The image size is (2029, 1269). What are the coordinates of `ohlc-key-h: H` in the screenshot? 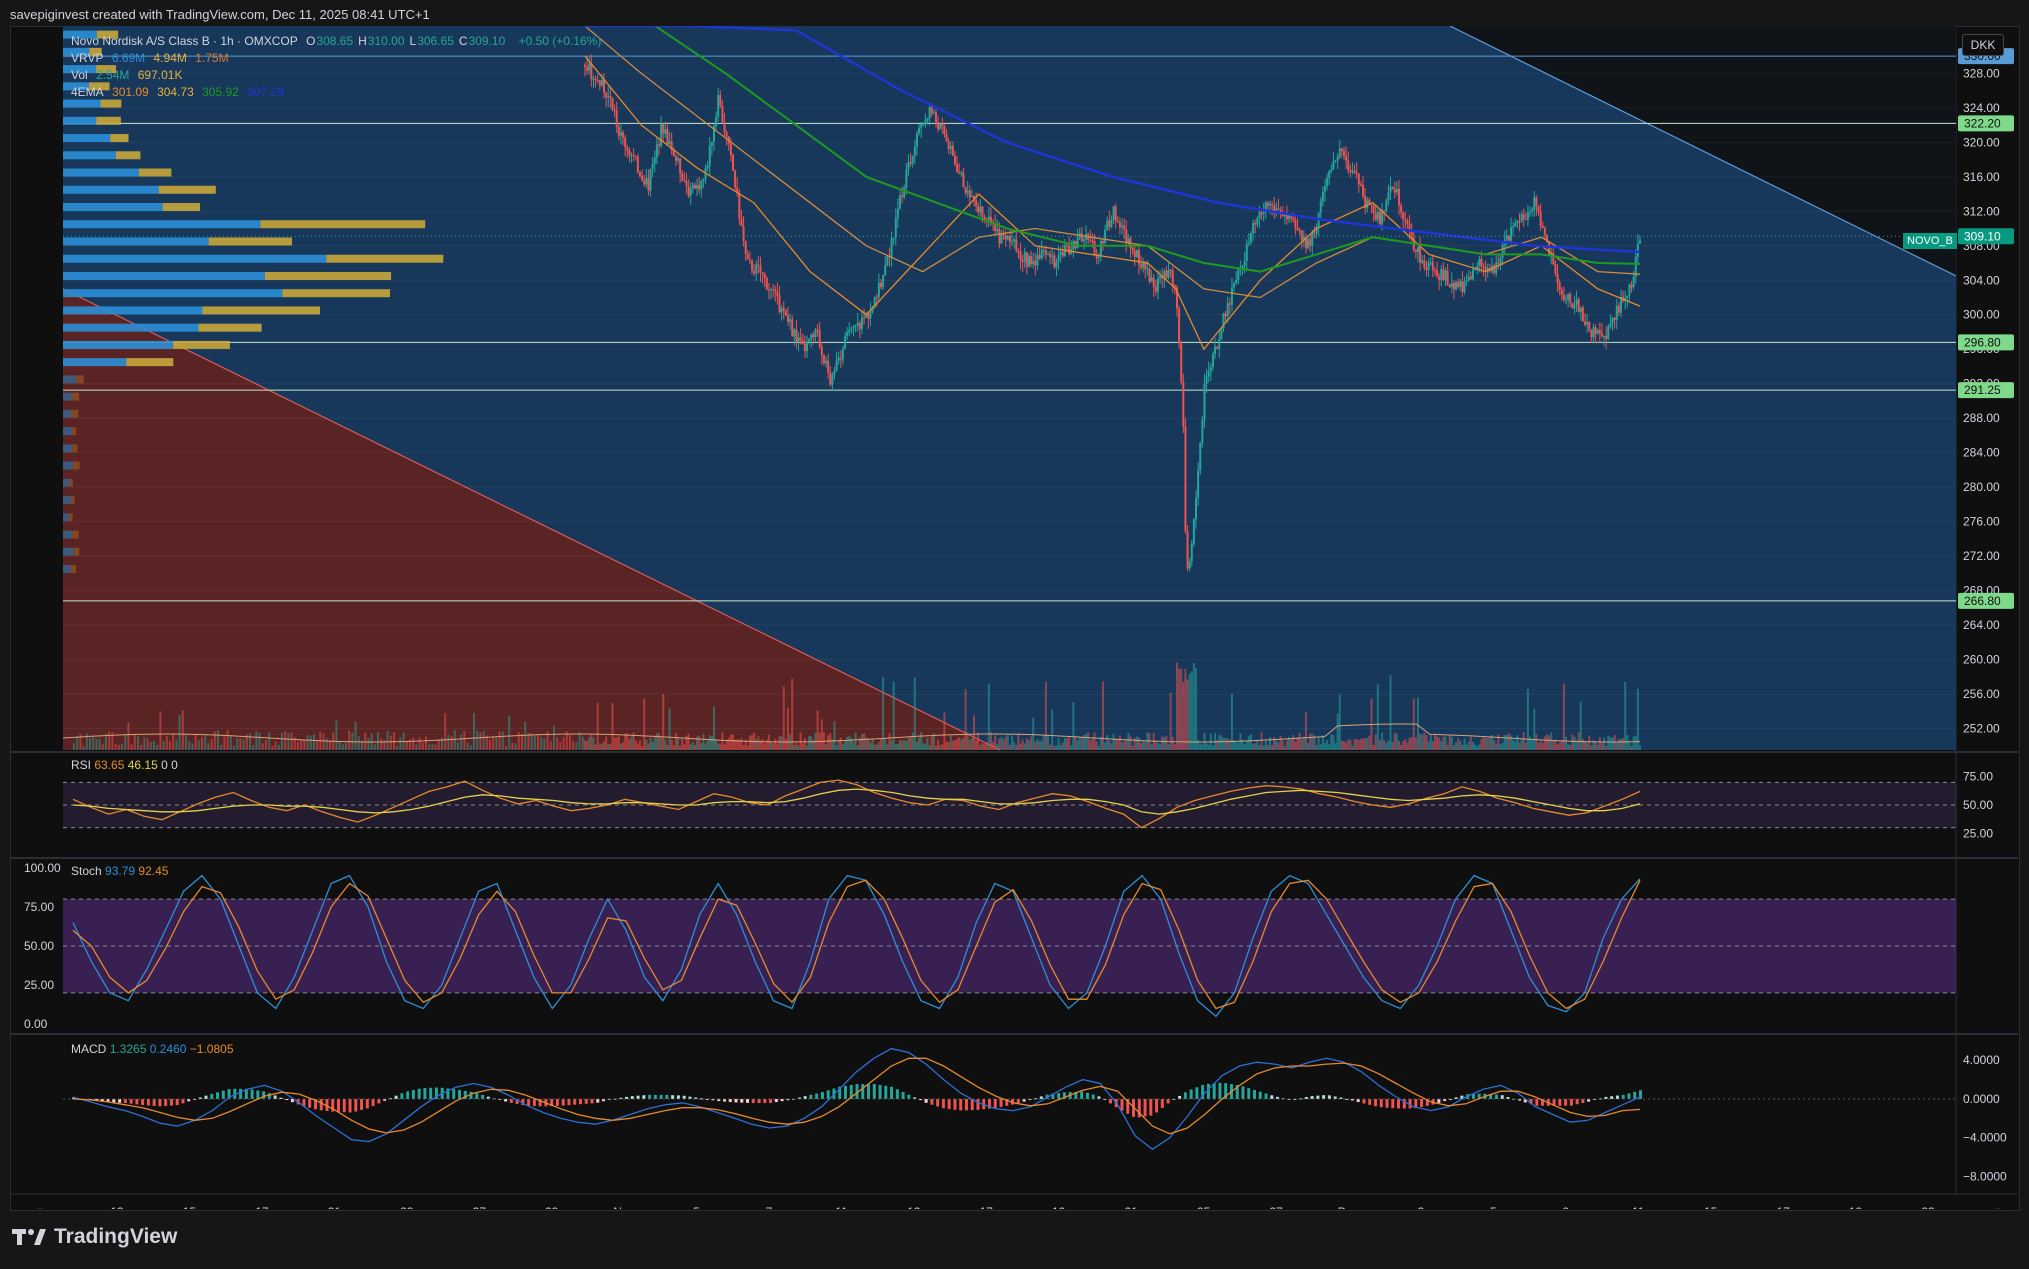 It's located at (362, 41).